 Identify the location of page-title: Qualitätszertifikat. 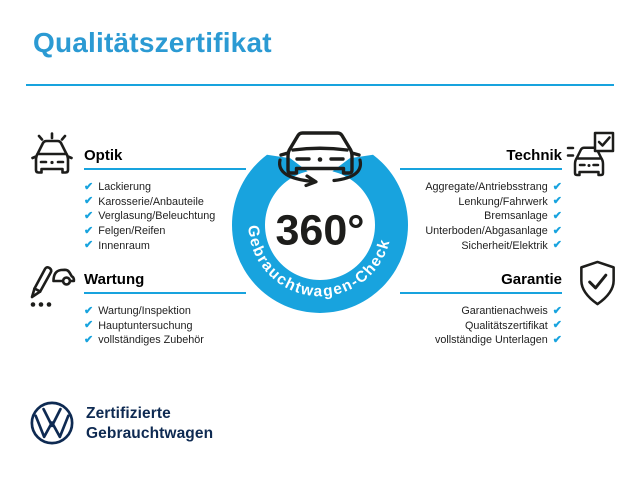
(152, 42).